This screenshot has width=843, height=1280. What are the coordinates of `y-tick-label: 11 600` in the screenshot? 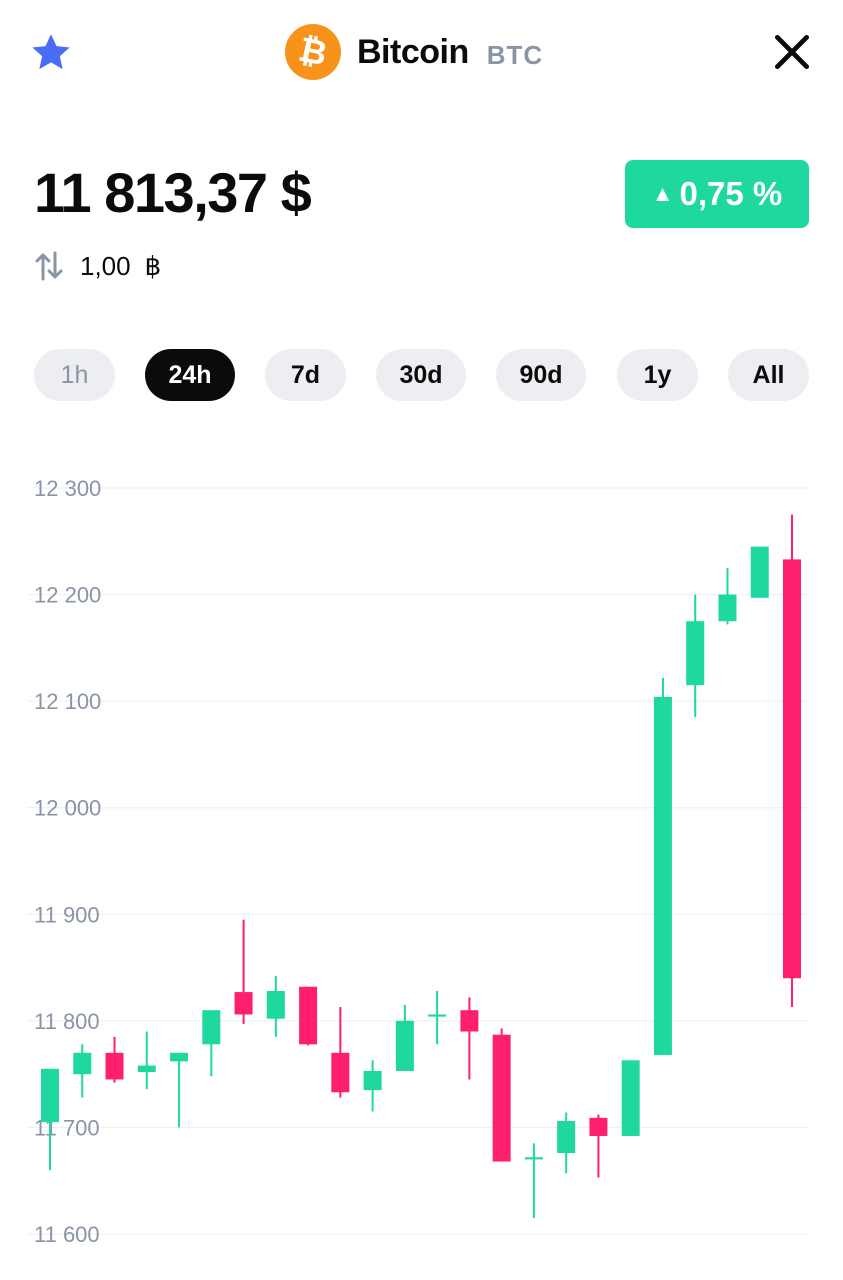 It's located at (67, 1234).